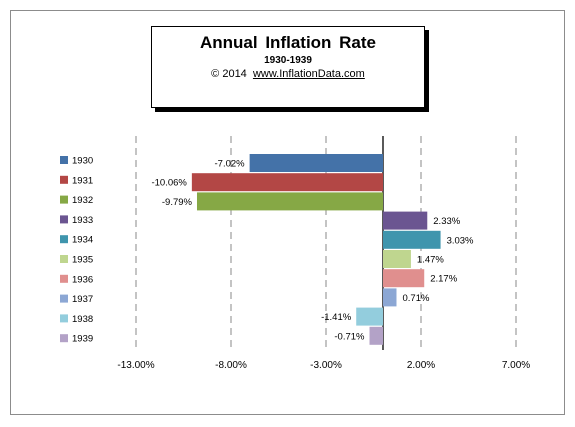 Image resolution: width=575 pixels, height=427 pixels. What do you see at coordinates (82, 240) in the screenshot?
I see `legend-label: 1934` at bounding box center [82, 240].